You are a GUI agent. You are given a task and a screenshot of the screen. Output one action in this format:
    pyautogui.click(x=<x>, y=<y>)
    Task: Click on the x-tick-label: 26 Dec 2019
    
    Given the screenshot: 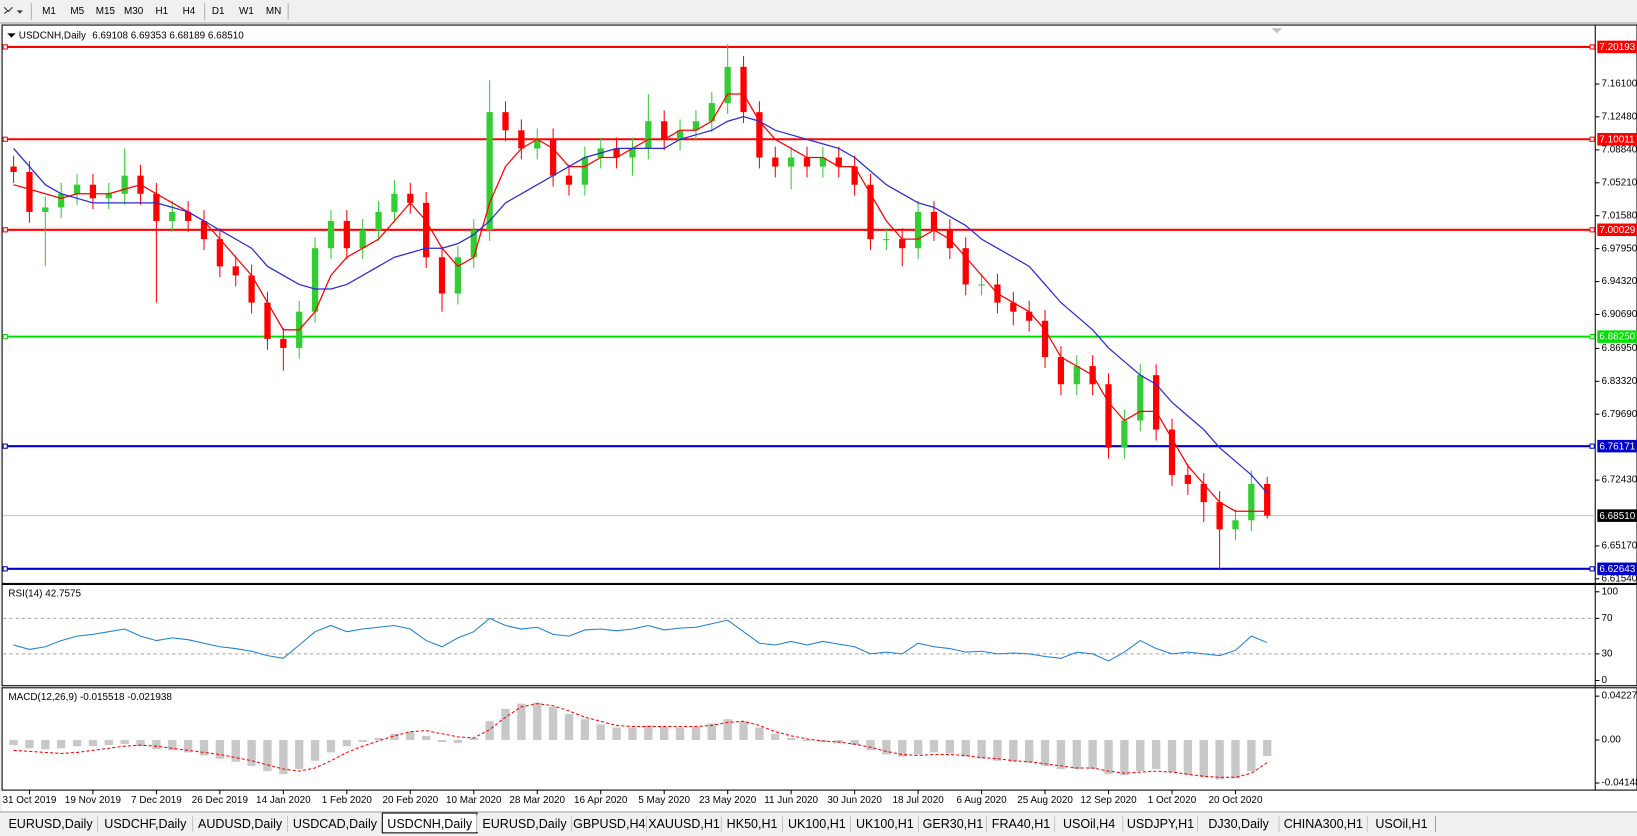 What is the action you would take?
    pyautogui.click(x=220, y=800)
    